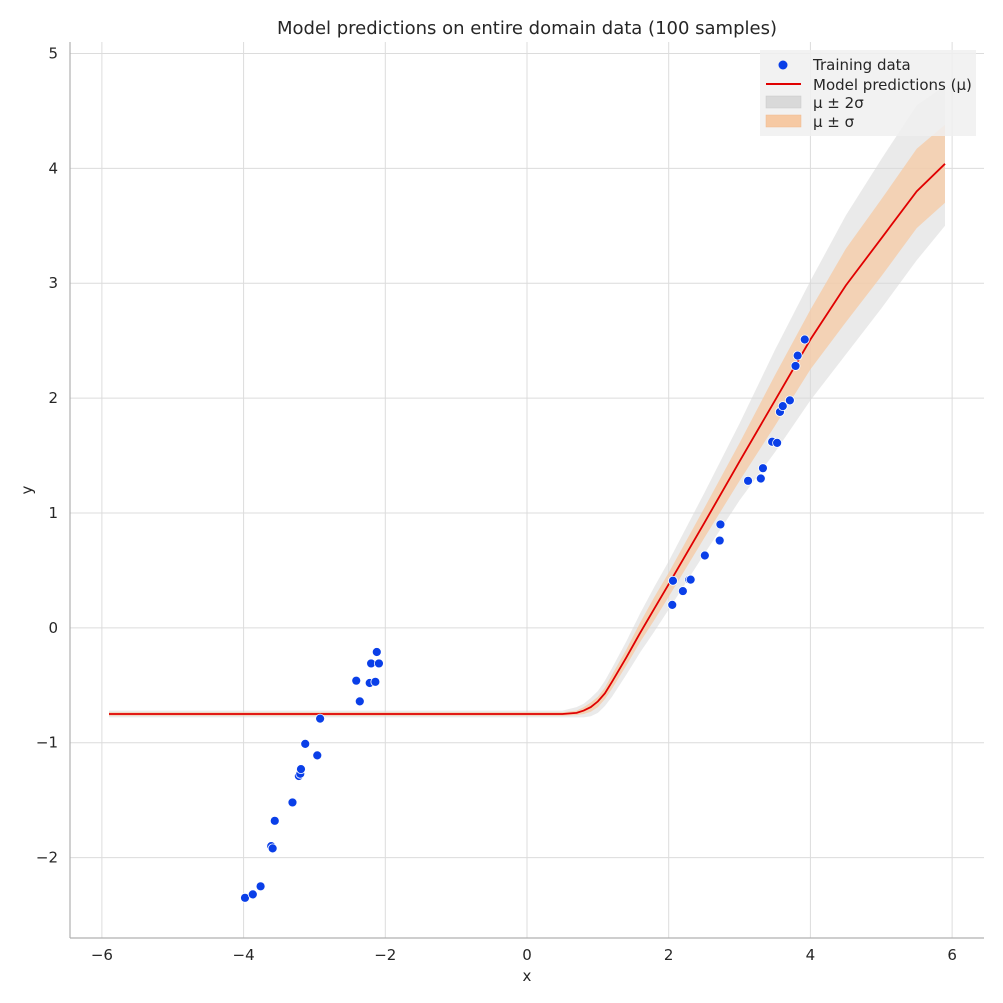 The width and height of the screenshot is (1003, 1003). What do you see at coordinates (53, 168) in the screenshot?
I see `y-tick-label: 4` at bounding box center [53, 168].